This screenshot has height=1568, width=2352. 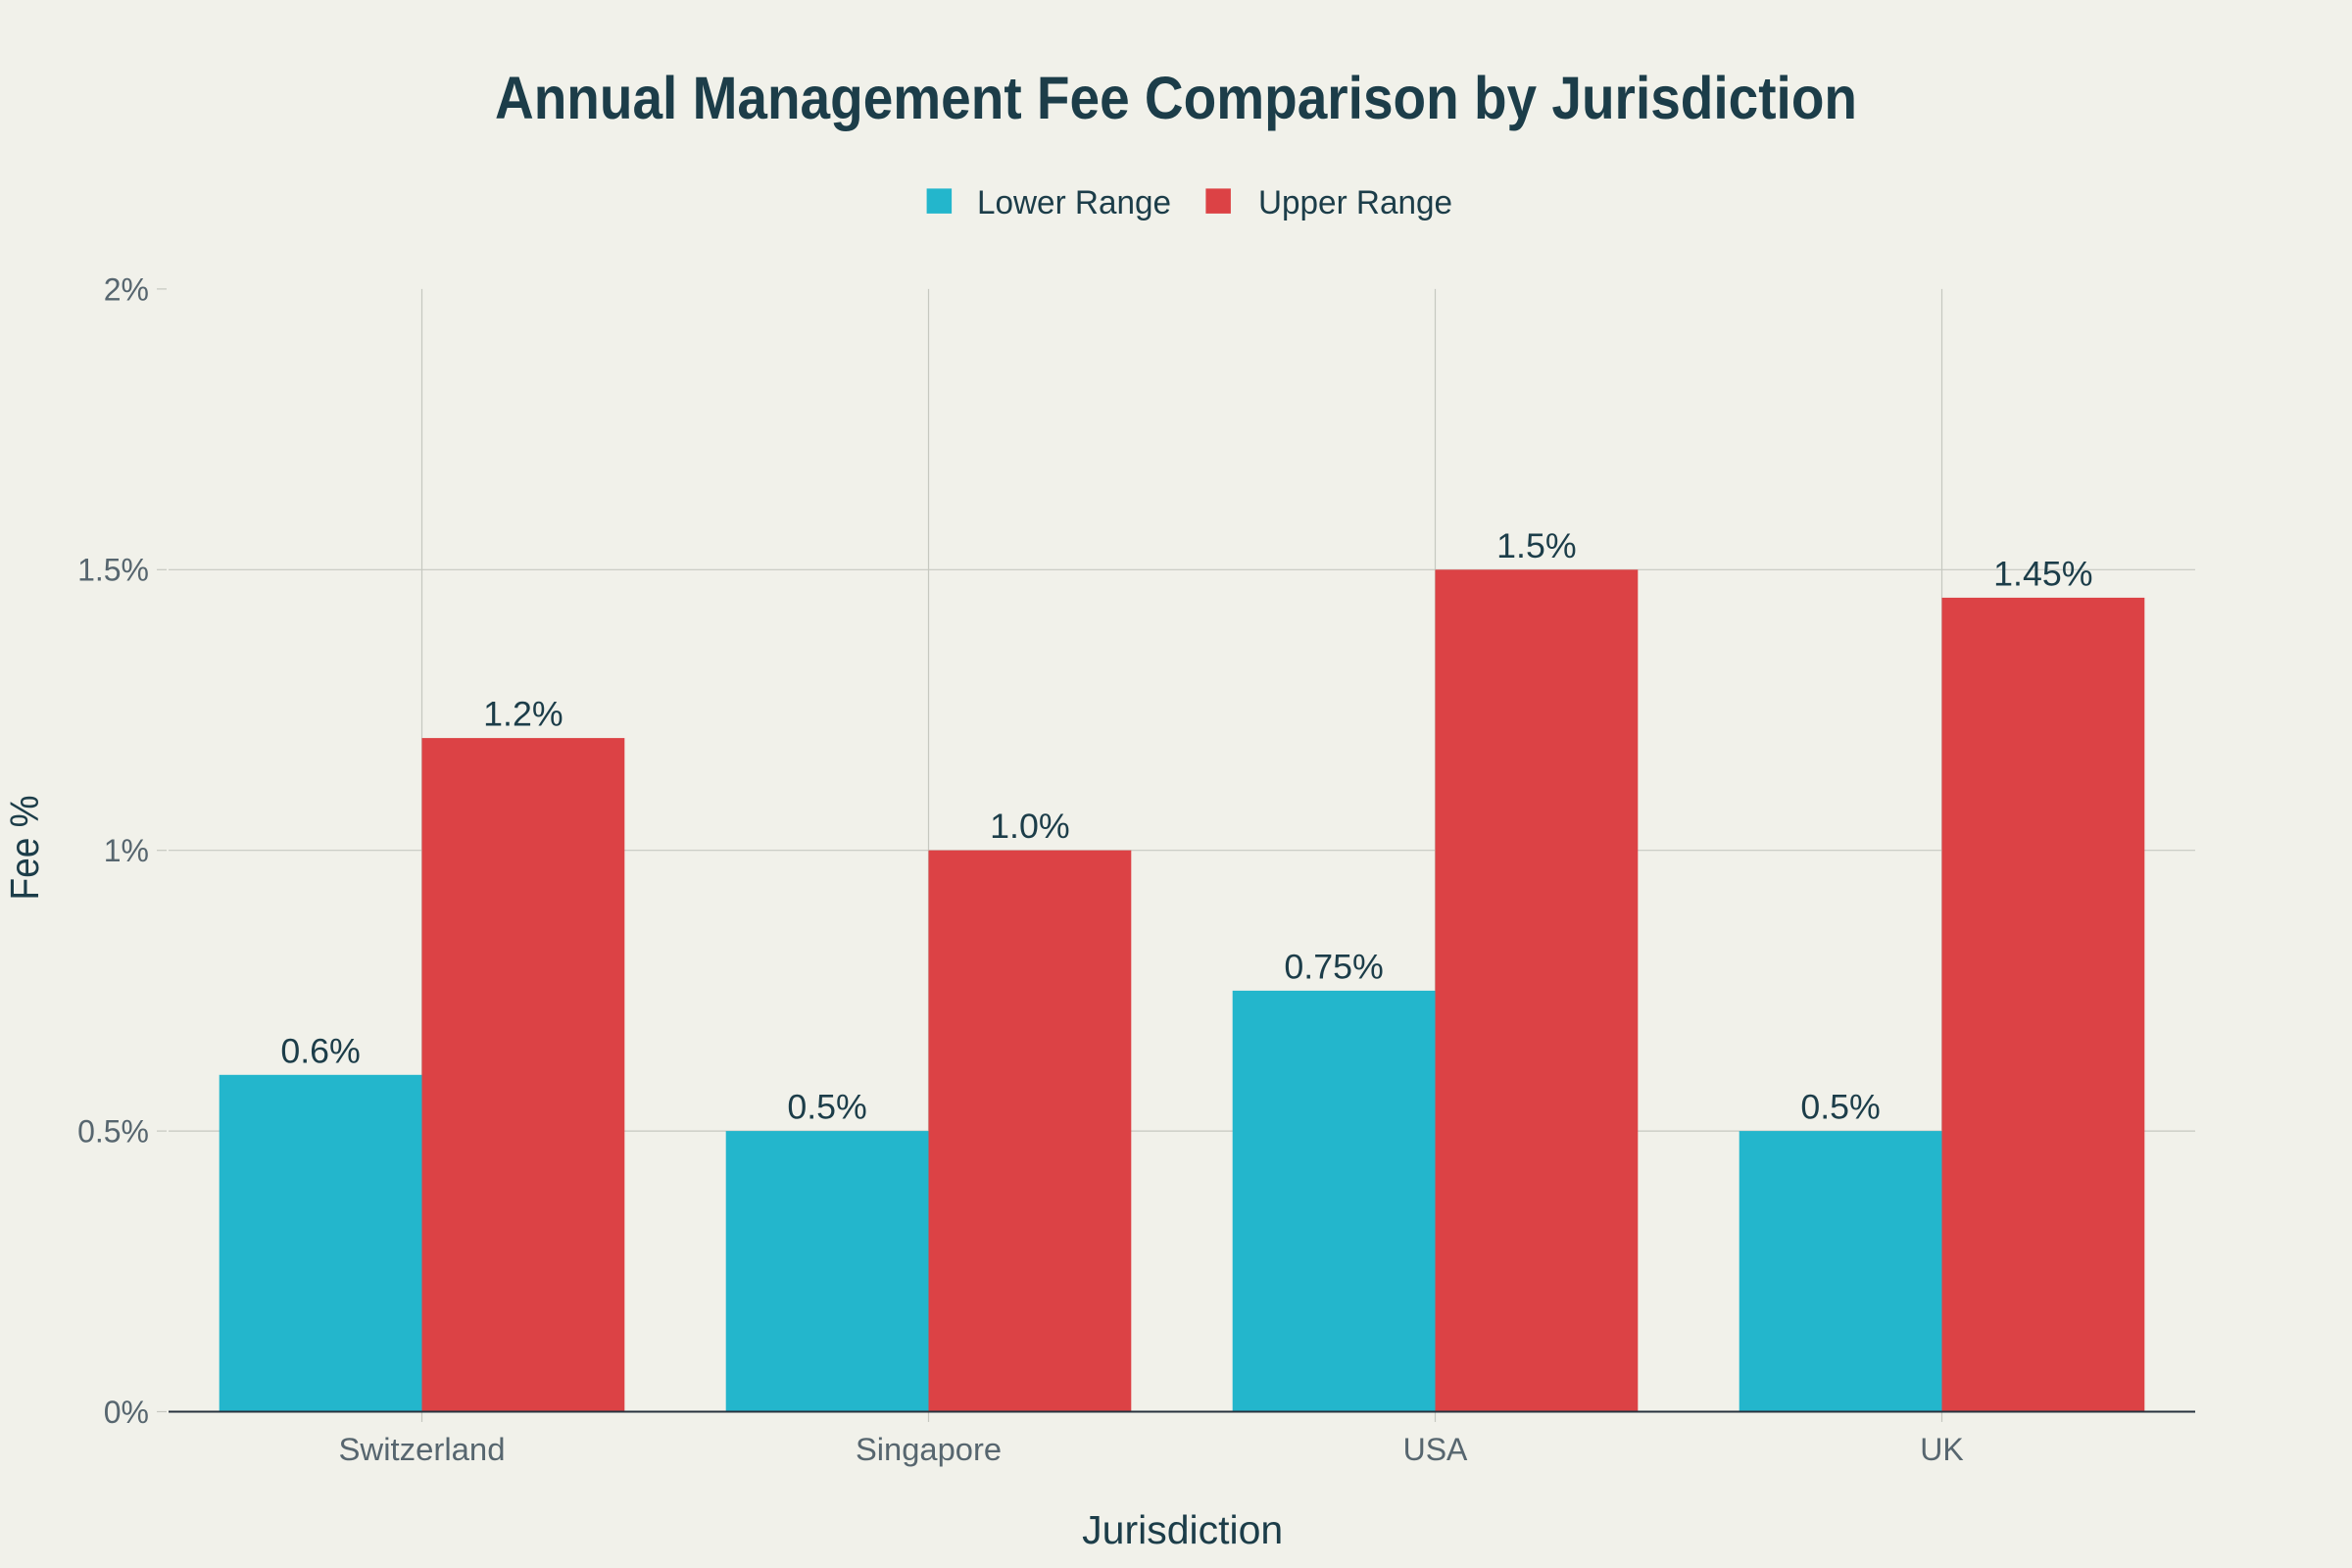 I want to click on svg-text: 1.45%, so click(x=2043, y=574).